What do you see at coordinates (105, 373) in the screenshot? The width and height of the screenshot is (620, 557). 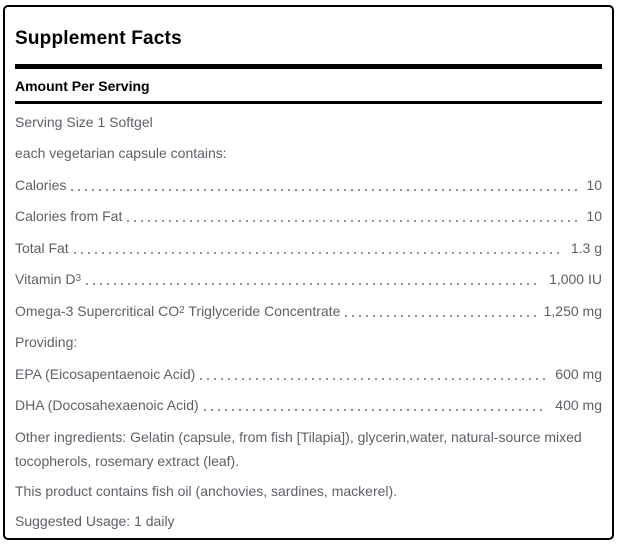 I see `fact-label: EPA (Eicosapentaenoic Acid)` at bounding box center [105, 373].